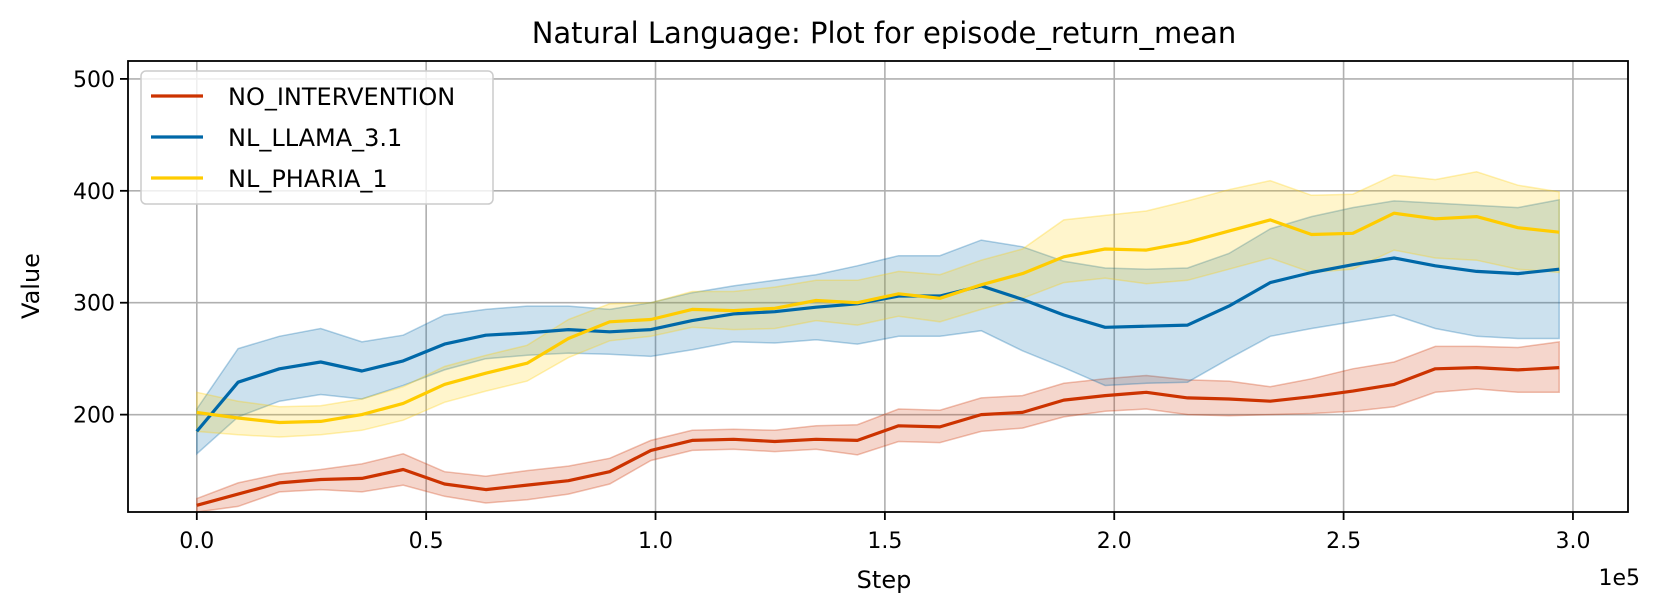 The width and height of the screenshot is (1661, 614). I want to click on legend-label-nl-pharia-1: NL_PHARIA_1, so click(308, 179).